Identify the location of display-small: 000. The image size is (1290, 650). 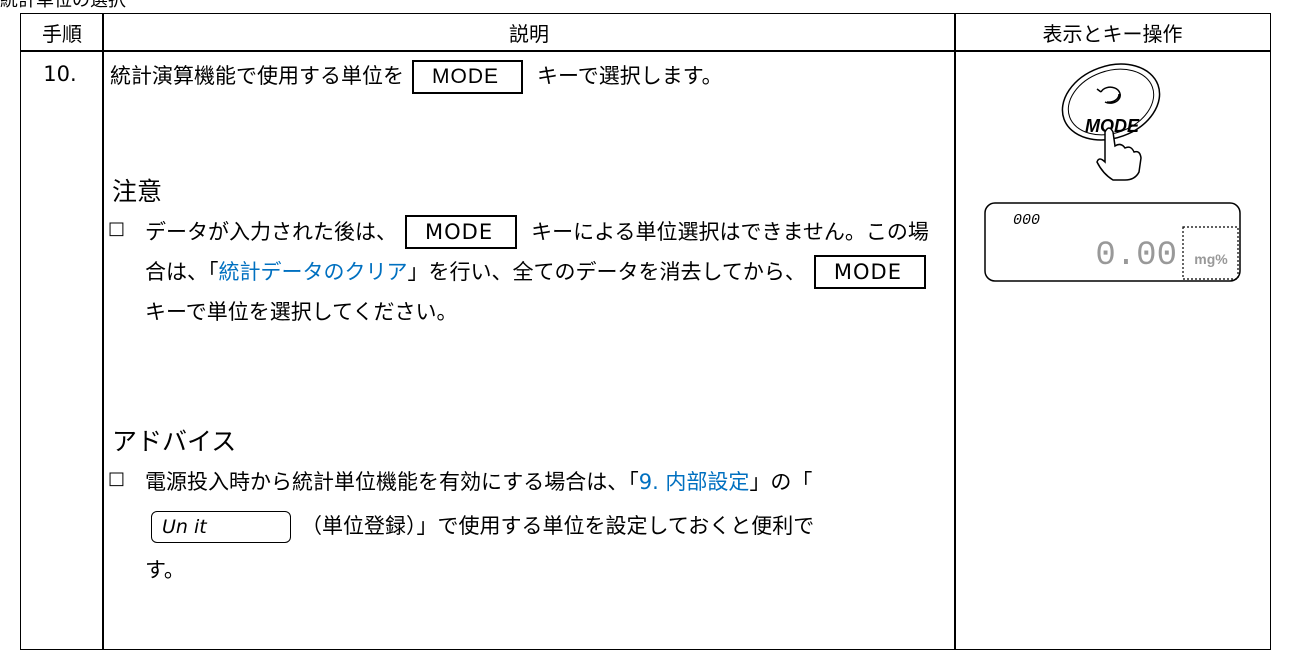
(1026, 220).